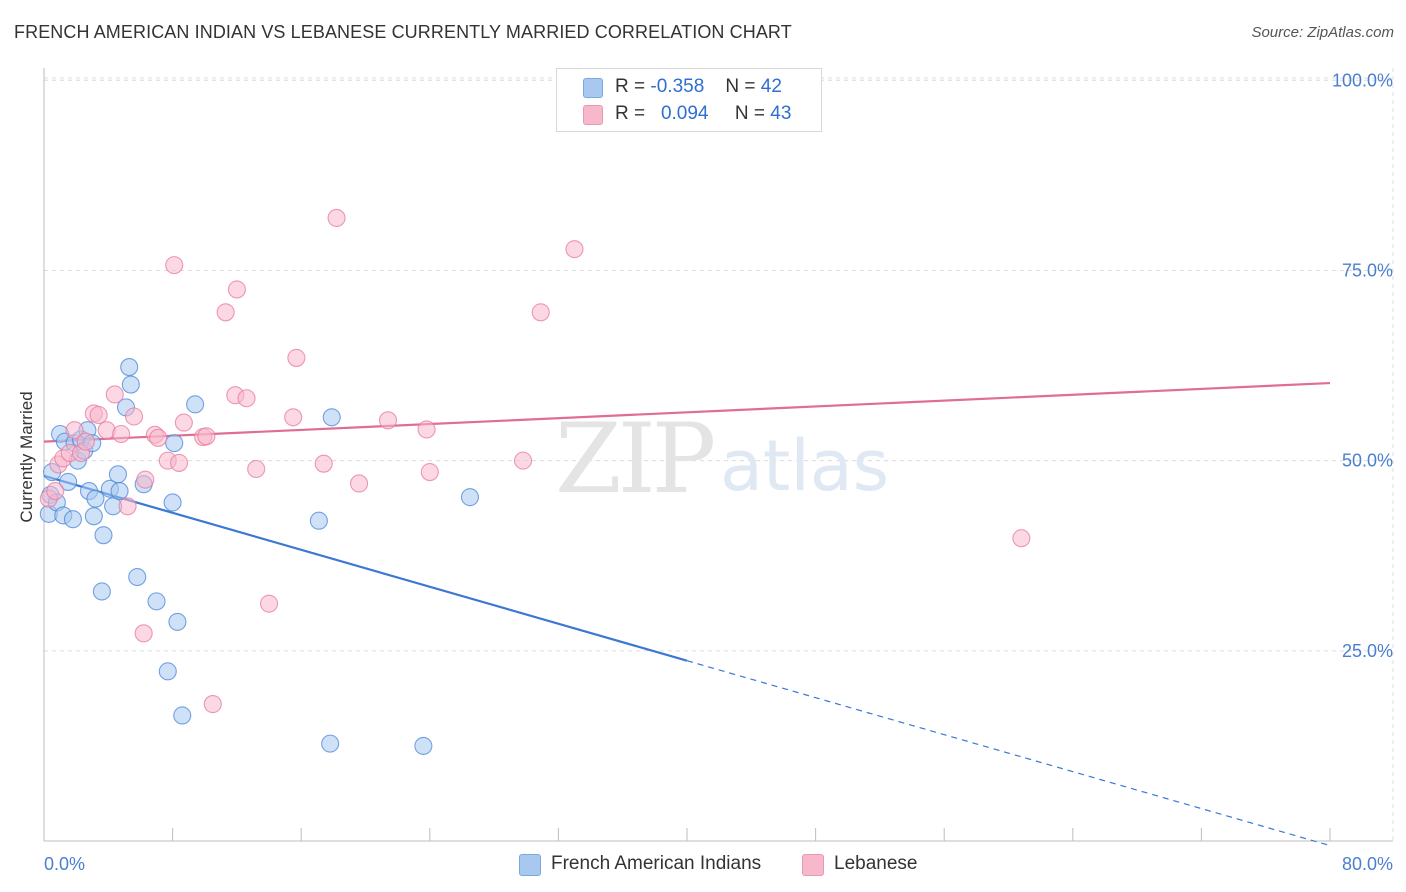 The height and width of the screenshot is (892, 1406). I want to click on trend-line-lebanese, so click(687, 412).